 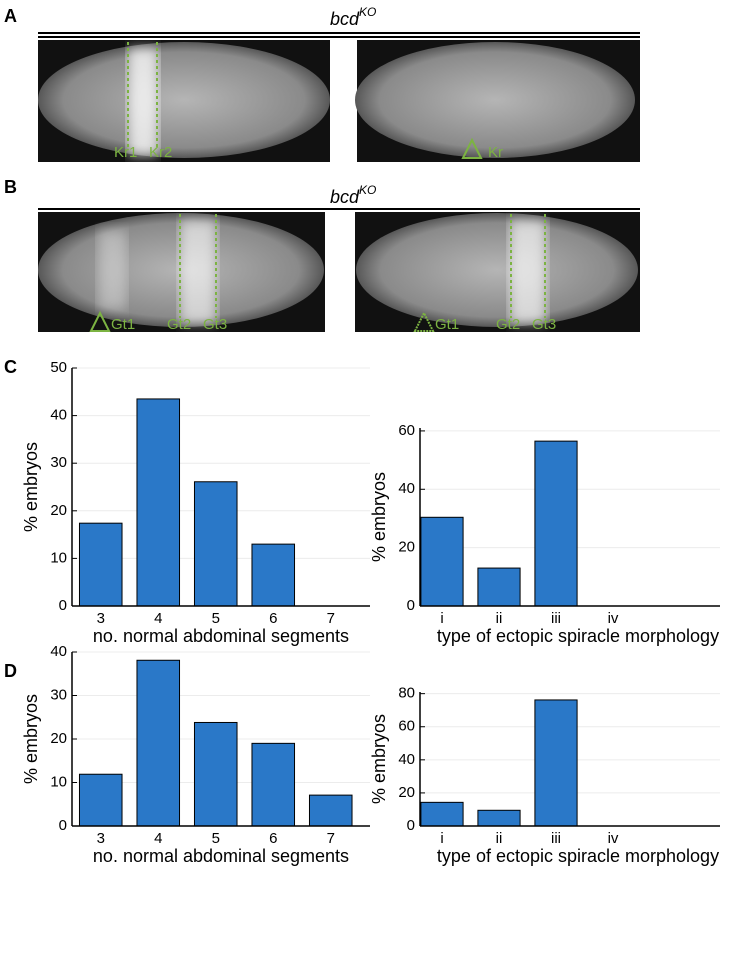 I want to click on panel-label: B, so click(x=10, y=187).